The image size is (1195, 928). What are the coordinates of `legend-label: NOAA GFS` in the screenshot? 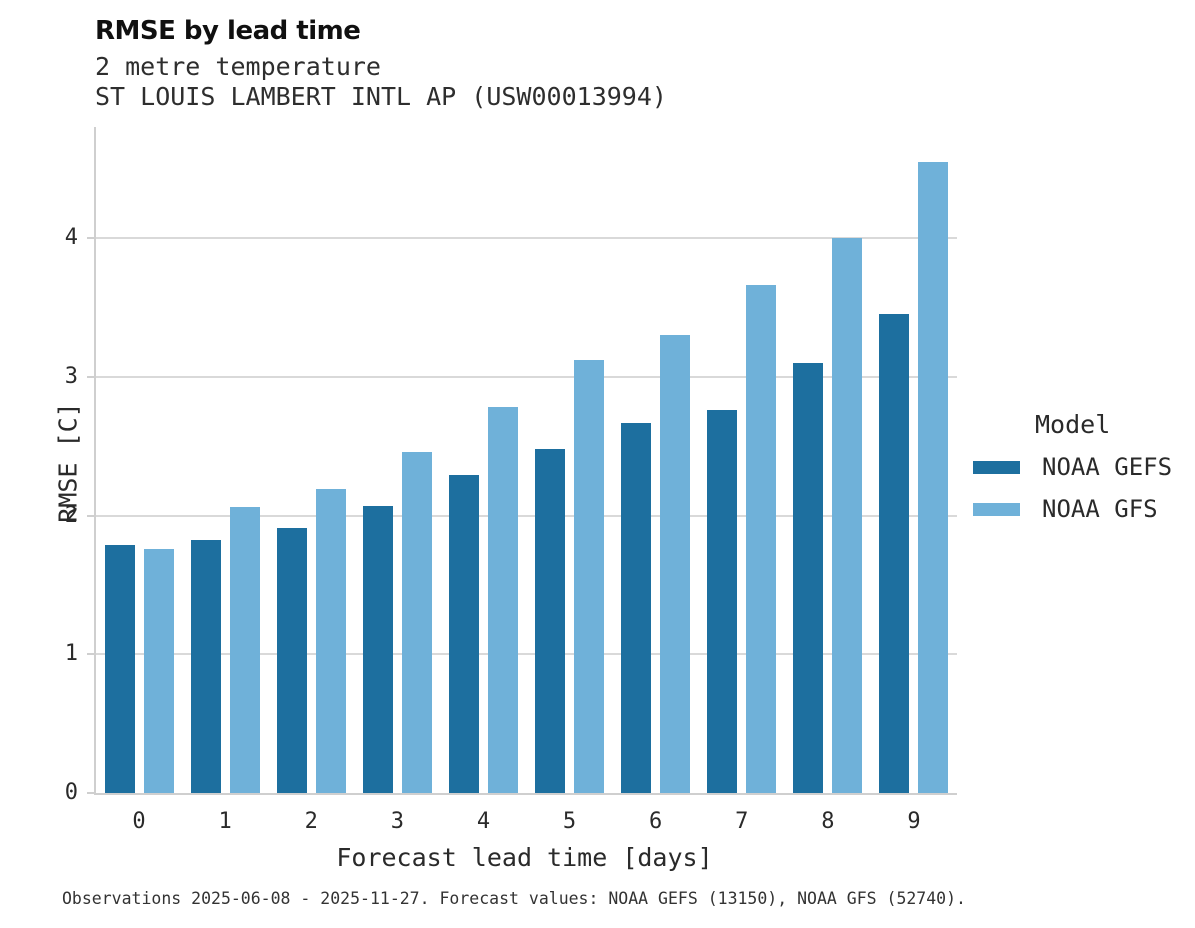 It's located at (1100, 509).